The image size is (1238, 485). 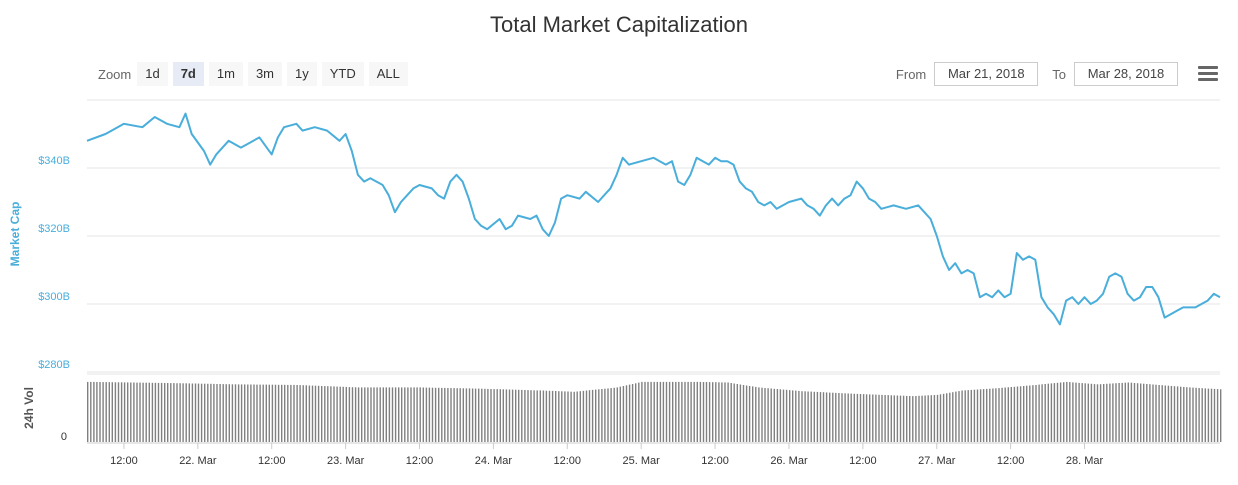 I want to click on zoom-1m-button: 1m, so click(x=225, y=74).